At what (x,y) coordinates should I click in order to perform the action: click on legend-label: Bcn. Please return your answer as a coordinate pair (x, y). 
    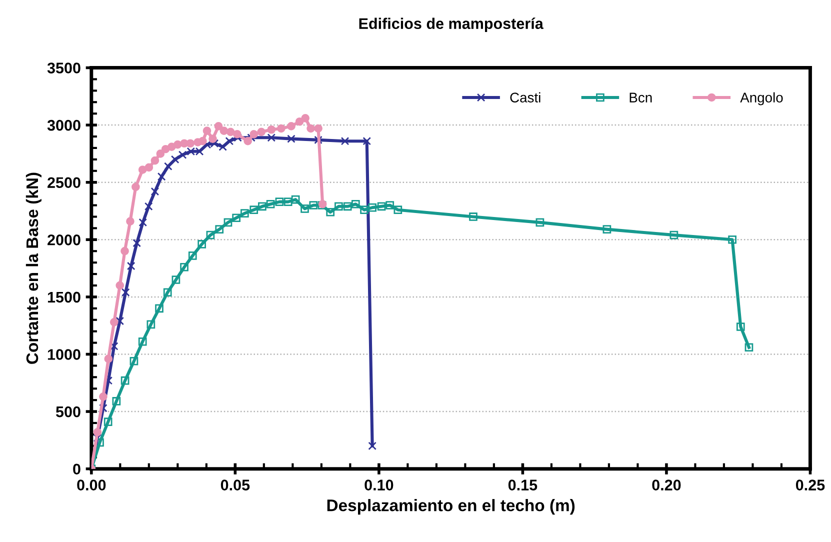
    Looking at the image, I should click on (641, 97).